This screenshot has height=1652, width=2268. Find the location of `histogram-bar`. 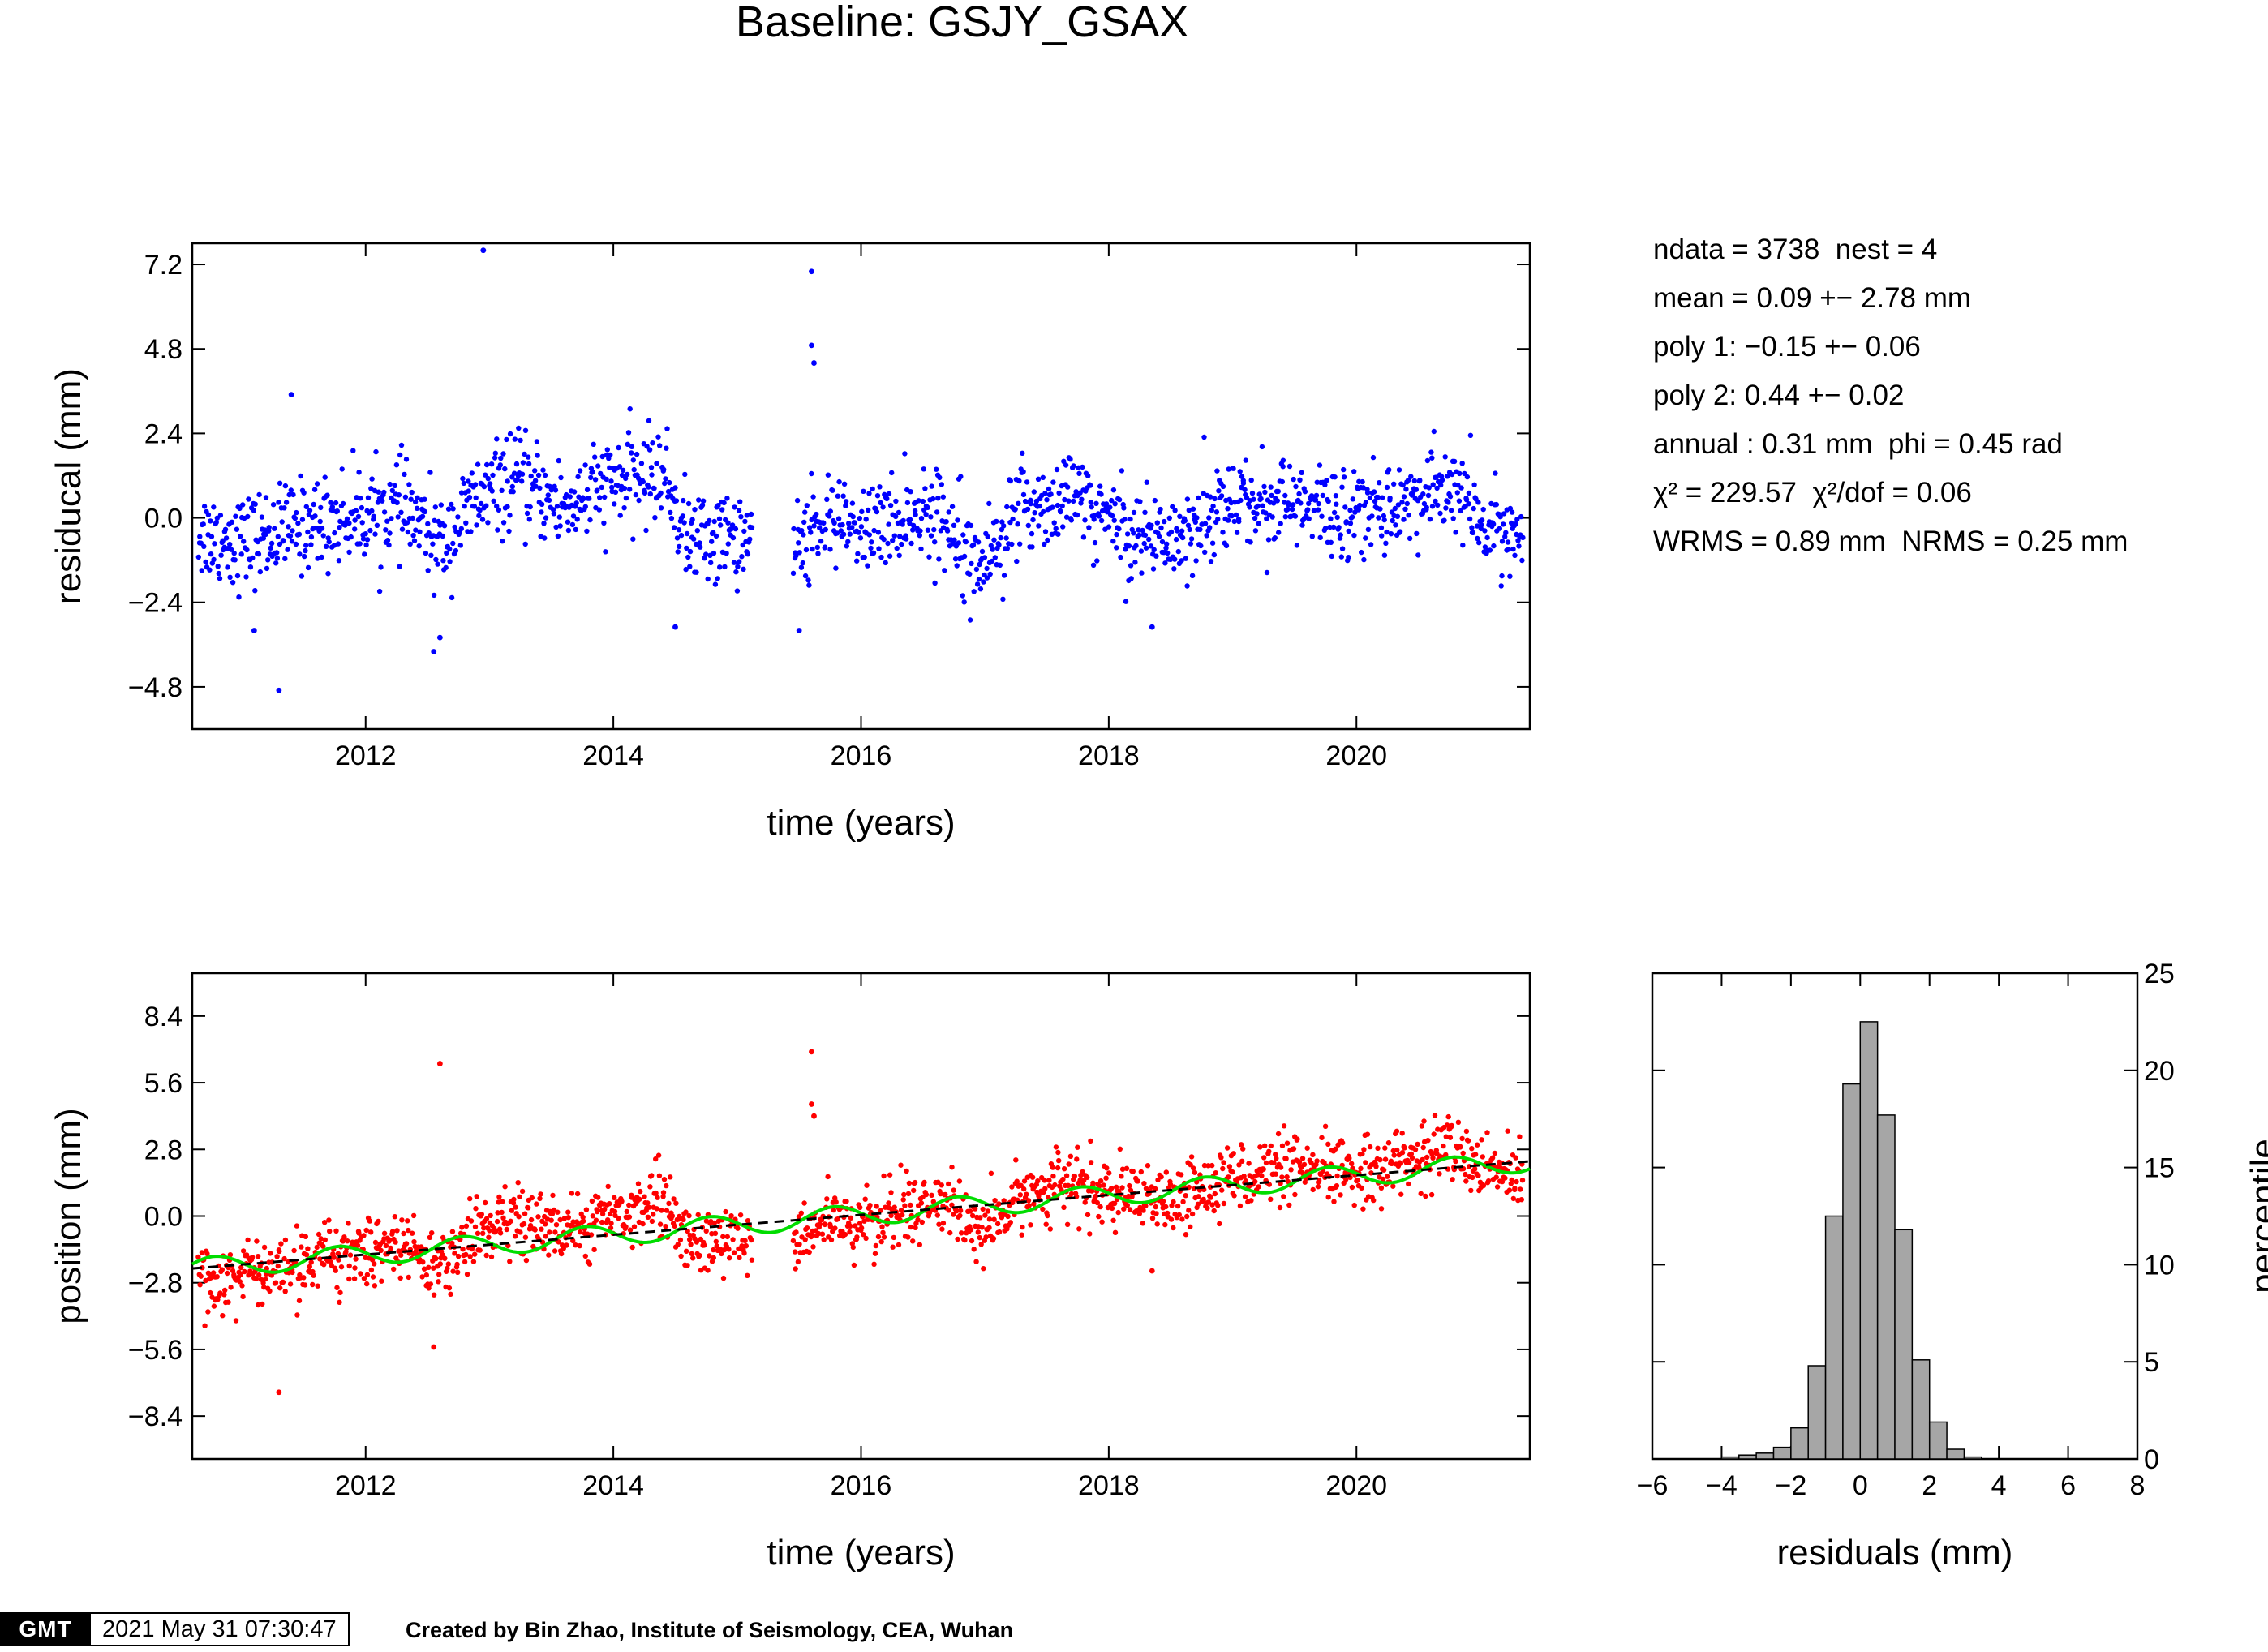

histogram-bar is located at coordinates (1904, 1345).